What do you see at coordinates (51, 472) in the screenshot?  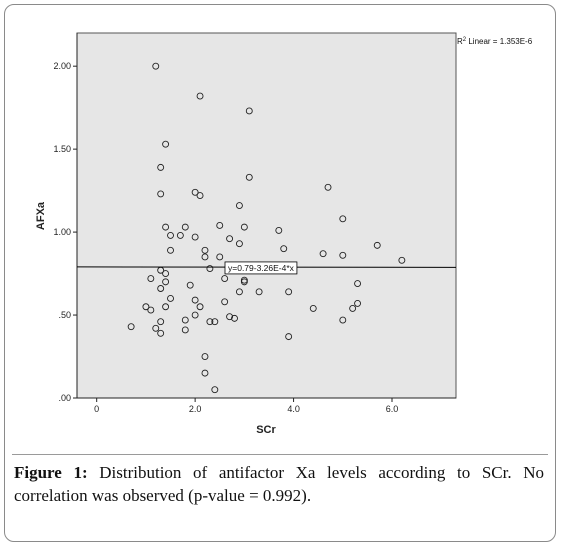 I see `figure-label: Figure 1:` at bounding box center [51, 472].